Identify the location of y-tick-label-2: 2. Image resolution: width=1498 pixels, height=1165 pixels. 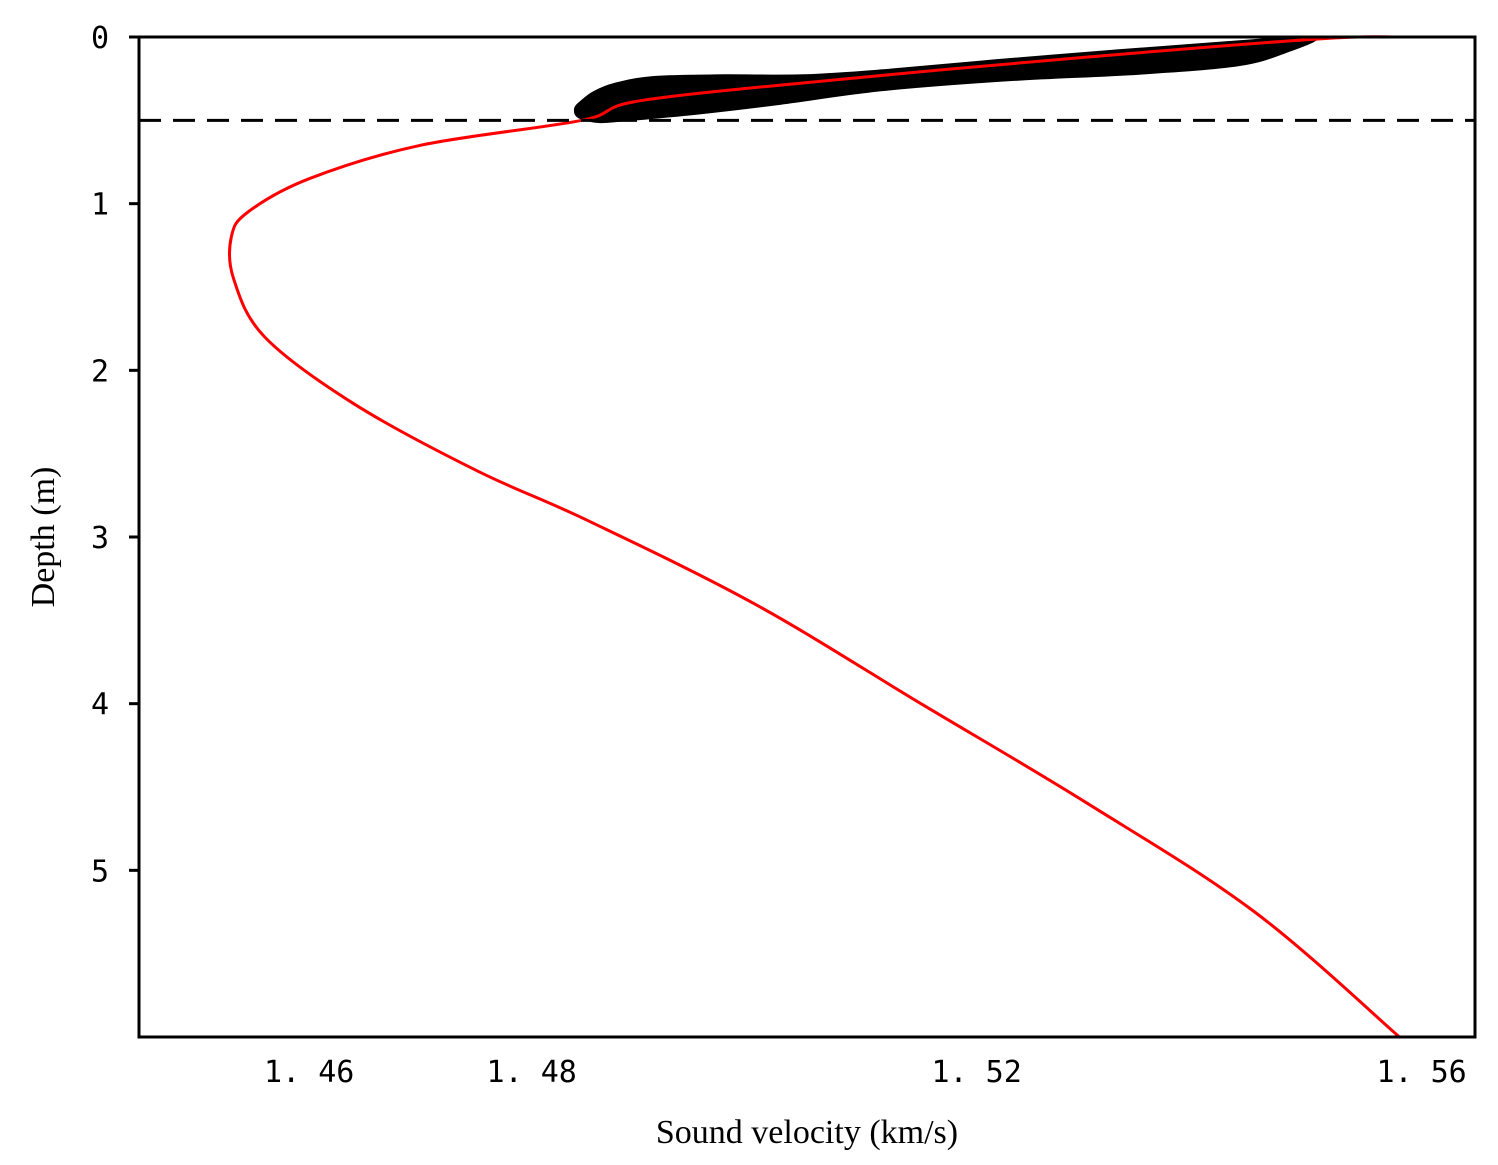
(100, 371).